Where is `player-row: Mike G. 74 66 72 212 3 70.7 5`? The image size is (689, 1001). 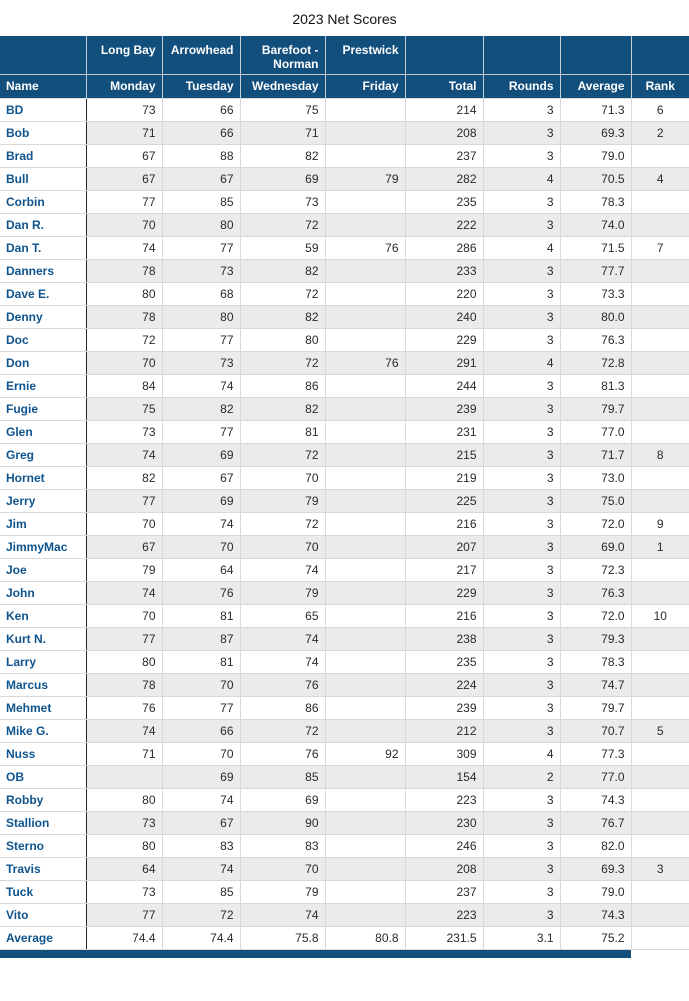 player-row: Mike G. 74 66 72 212 3 70.7 5 is located at coordinates (344, 731).